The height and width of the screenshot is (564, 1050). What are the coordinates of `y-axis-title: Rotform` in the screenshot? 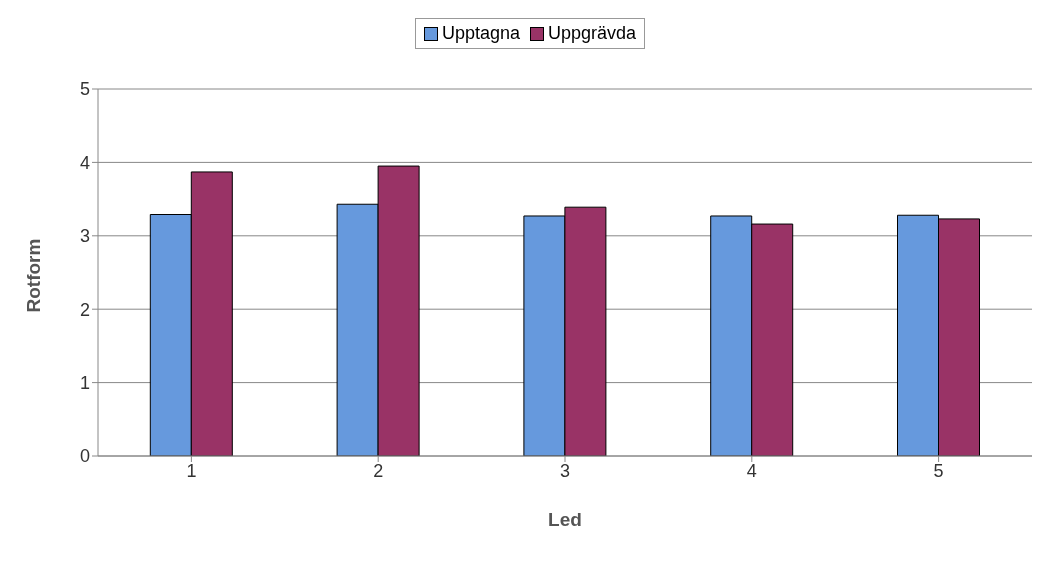 It's located at (33, 275).